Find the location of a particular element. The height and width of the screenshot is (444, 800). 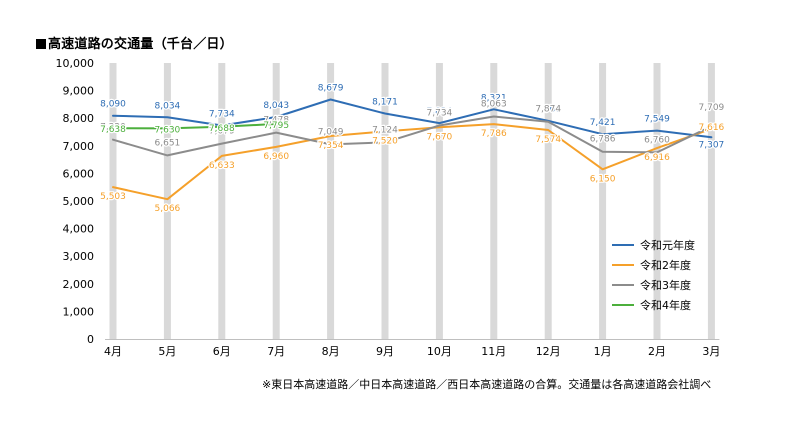

y-tick-label: 4,000 is located at coordinates (79, 229).